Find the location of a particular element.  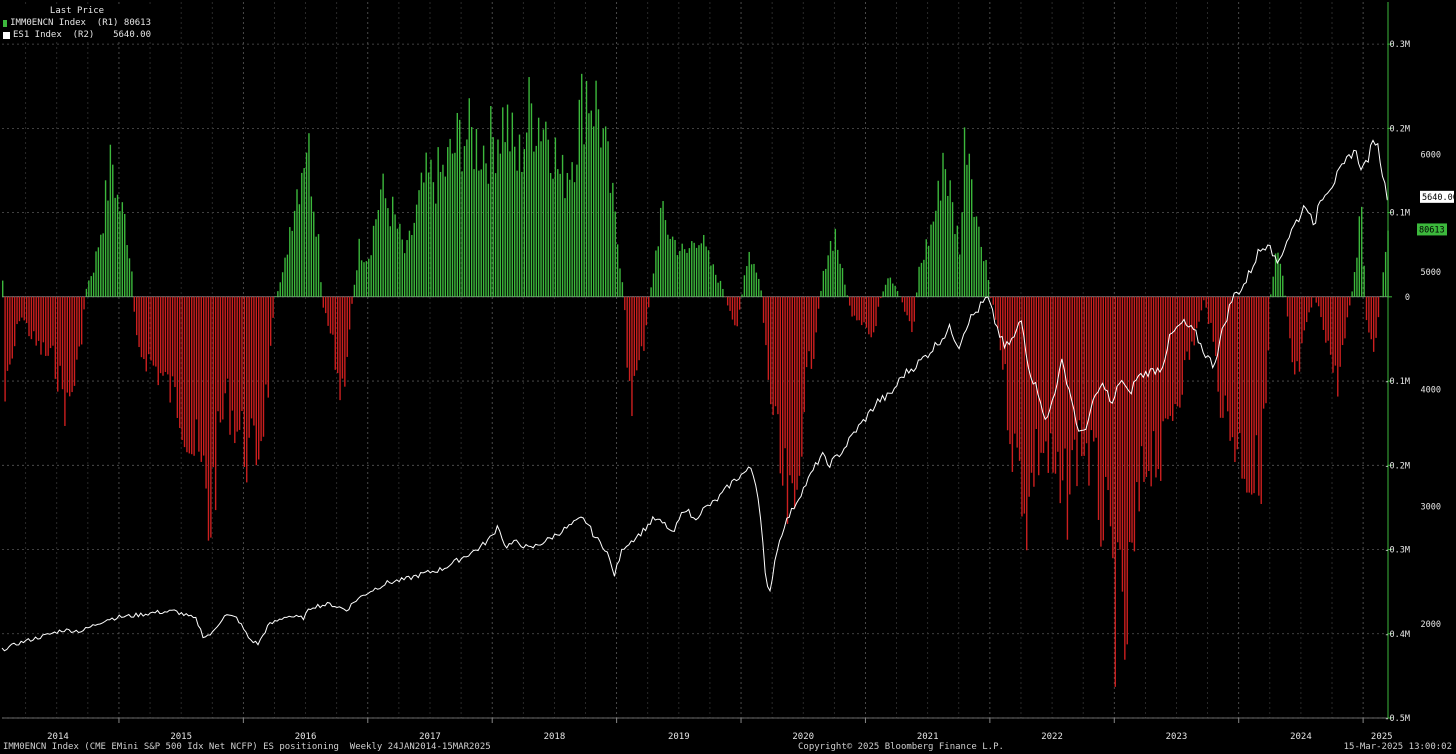

legend-label: ES1 Index (R2) is located at coordinates (54, 35).